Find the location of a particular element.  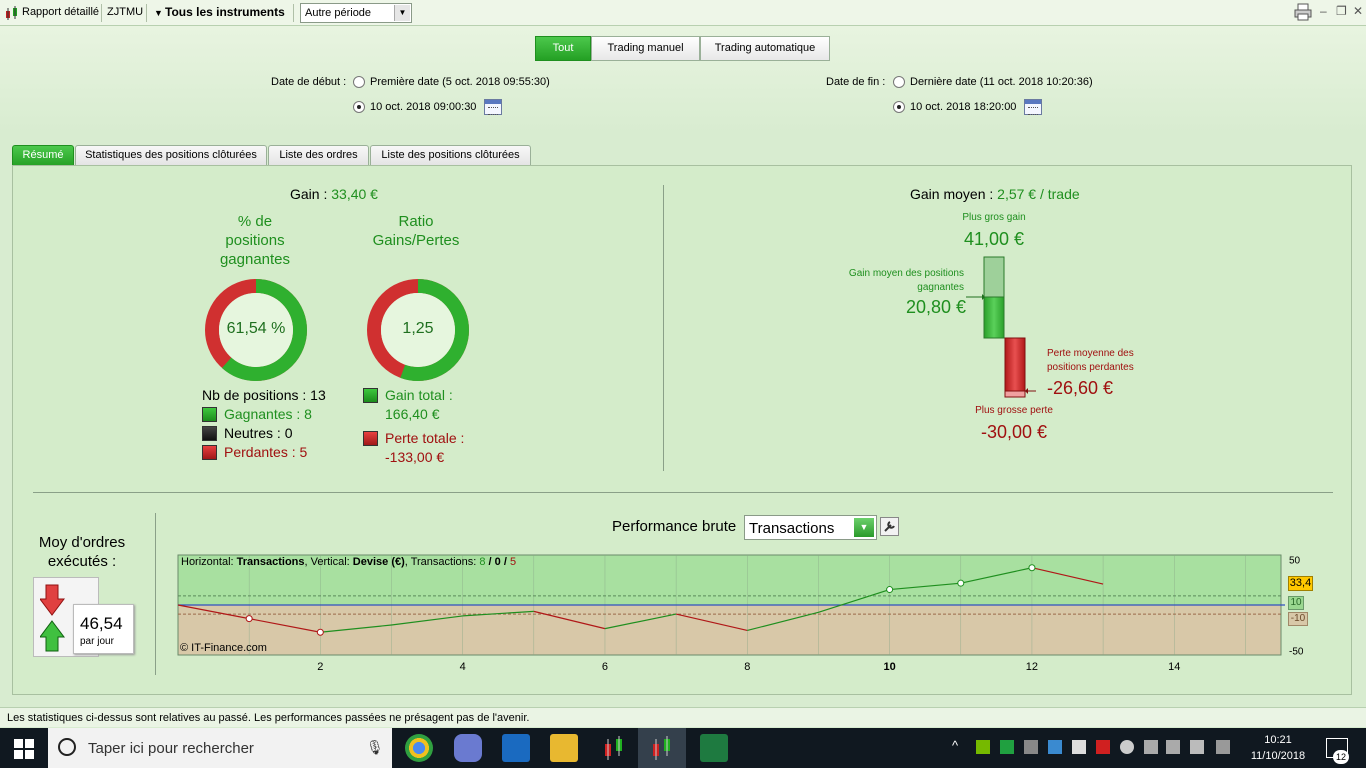

gain-header: Gain : 33,40 € is located at coordinates (334, 194).